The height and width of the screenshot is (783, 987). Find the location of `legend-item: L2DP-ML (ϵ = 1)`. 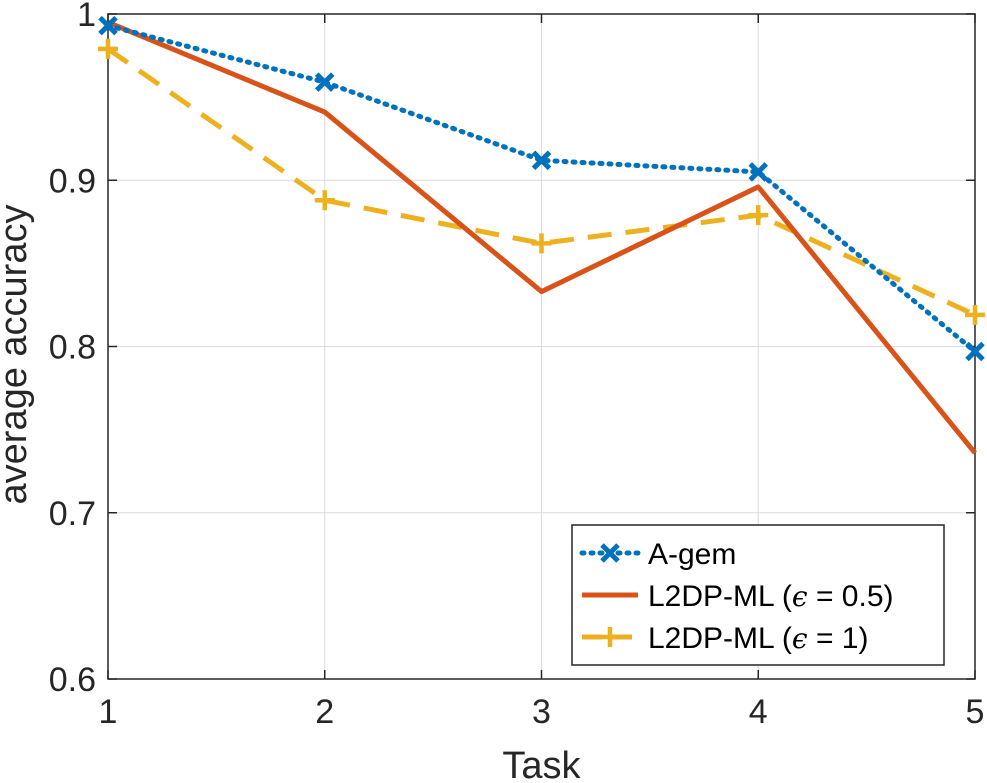

legend-item: L2DP-ML (ϵ = 1) is located at coordinates (725, 638).